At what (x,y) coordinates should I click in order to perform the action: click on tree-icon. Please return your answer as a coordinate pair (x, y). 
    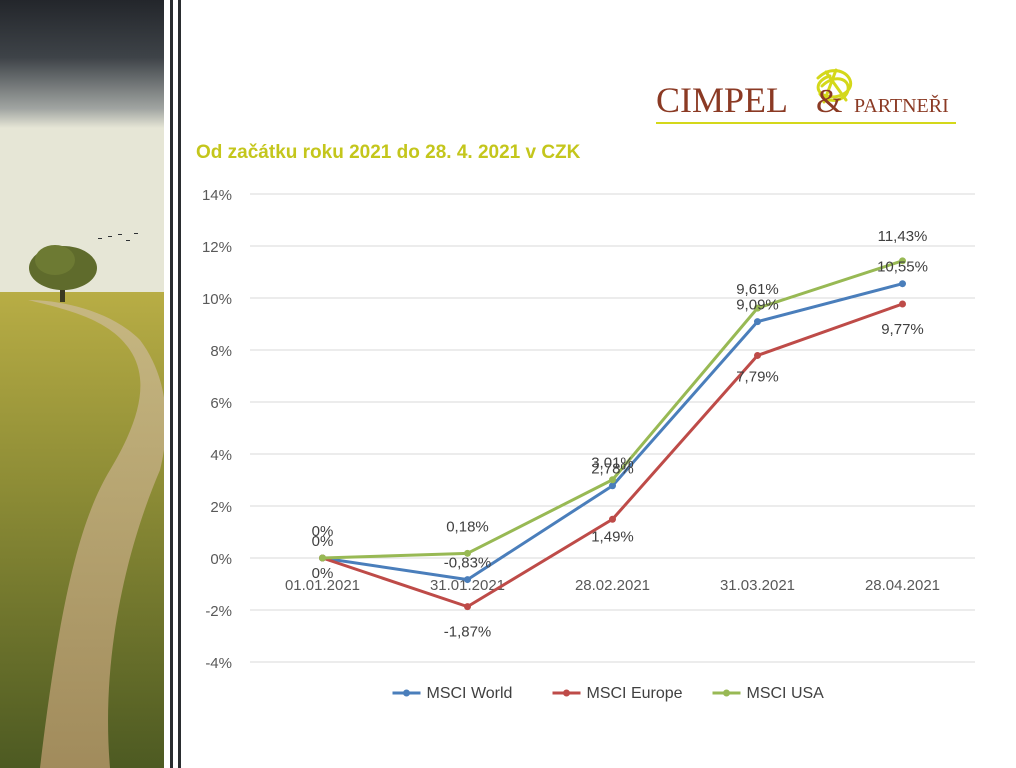
    Looking at the image, I should click on (63, 273).